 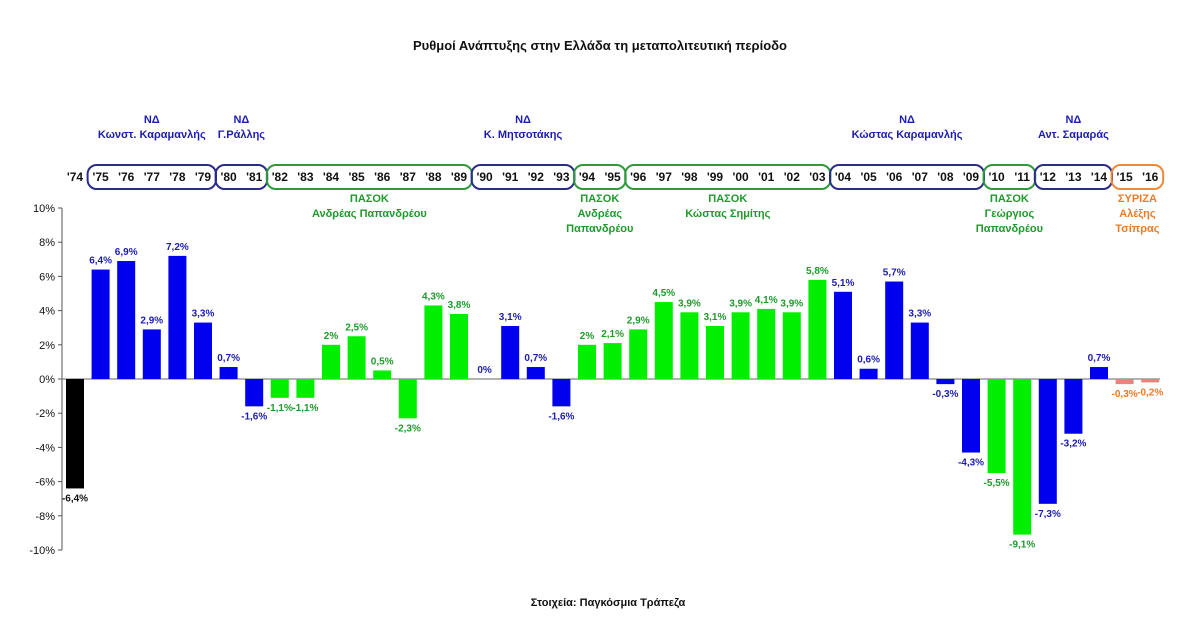 I want to click on year-label: '15, so click(x=1124, y=177).